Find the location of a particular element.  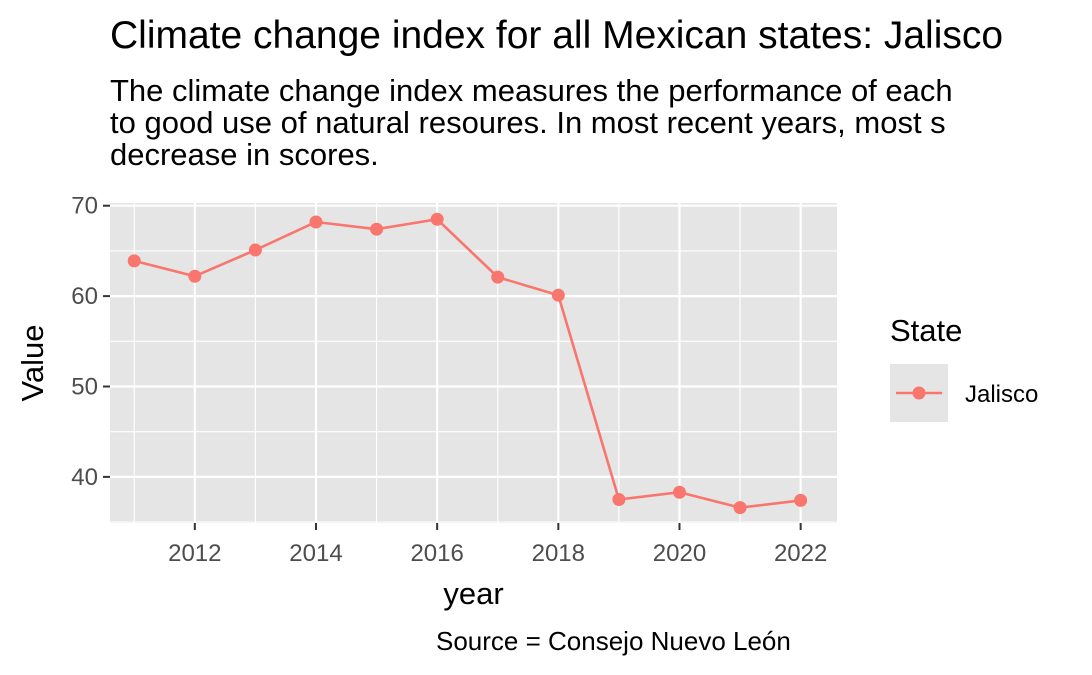

legend-key-point is located at coordinates (919, 393).